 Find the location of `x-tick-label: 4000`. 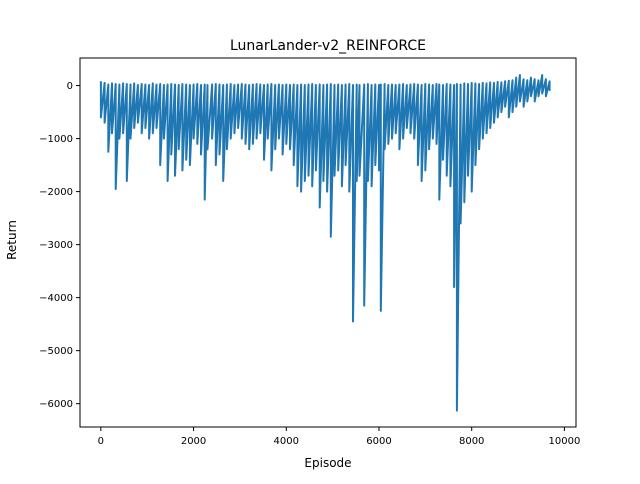

x-tick-label: 4000 is located at coordinates (286, 441).